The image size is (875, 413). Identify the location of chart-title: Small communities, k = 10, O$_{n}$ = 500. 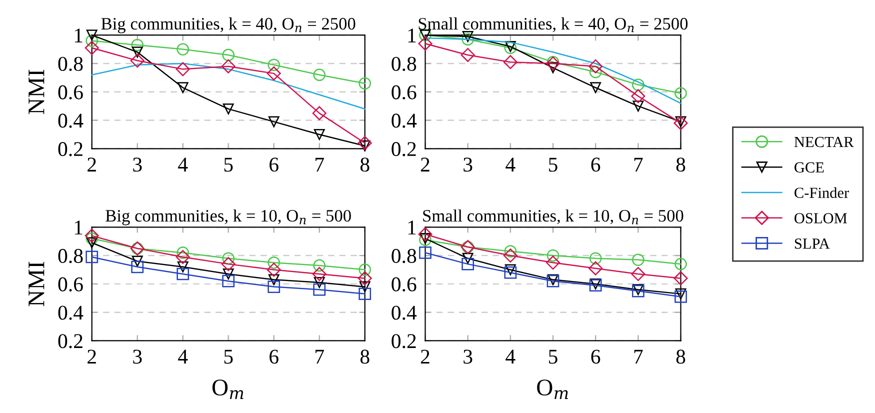
(553, 216).